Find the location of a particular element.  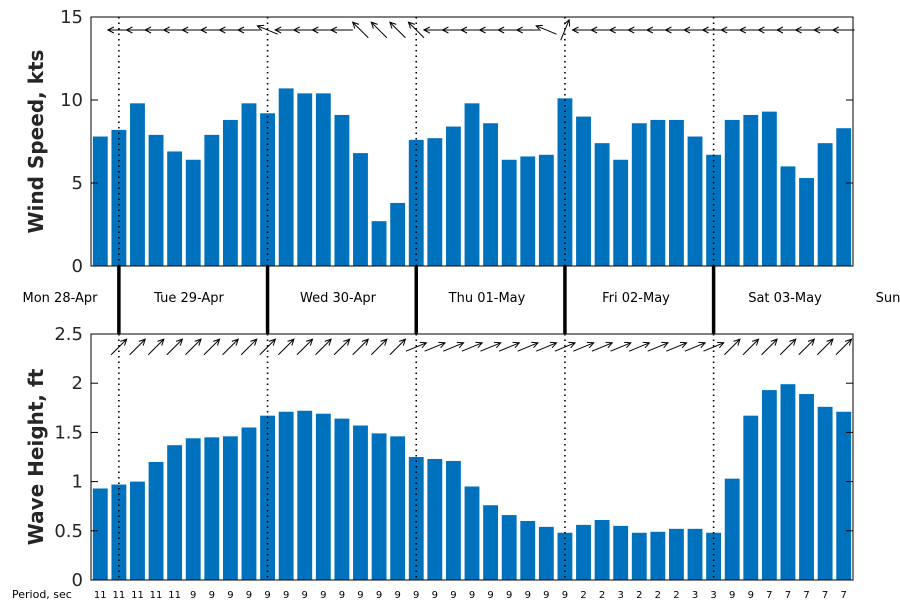

period-label: Period, sec is located at coordinates (42, 594).